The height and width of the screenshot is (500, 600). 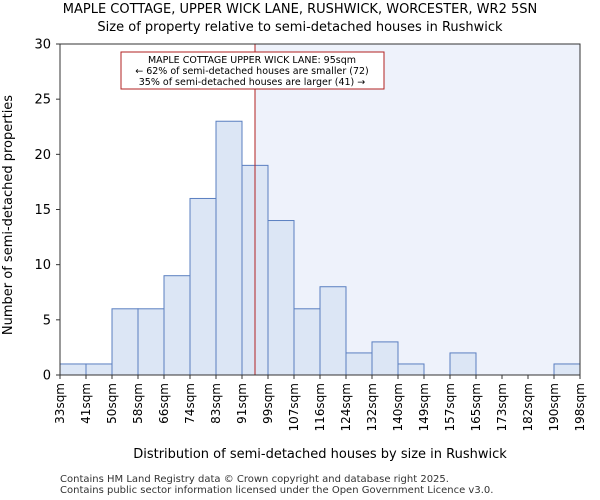 What do you see at coordinates (42, 45) in the screenshot?
I see `y-tick-label: 30` at bounding box center [42, 45].